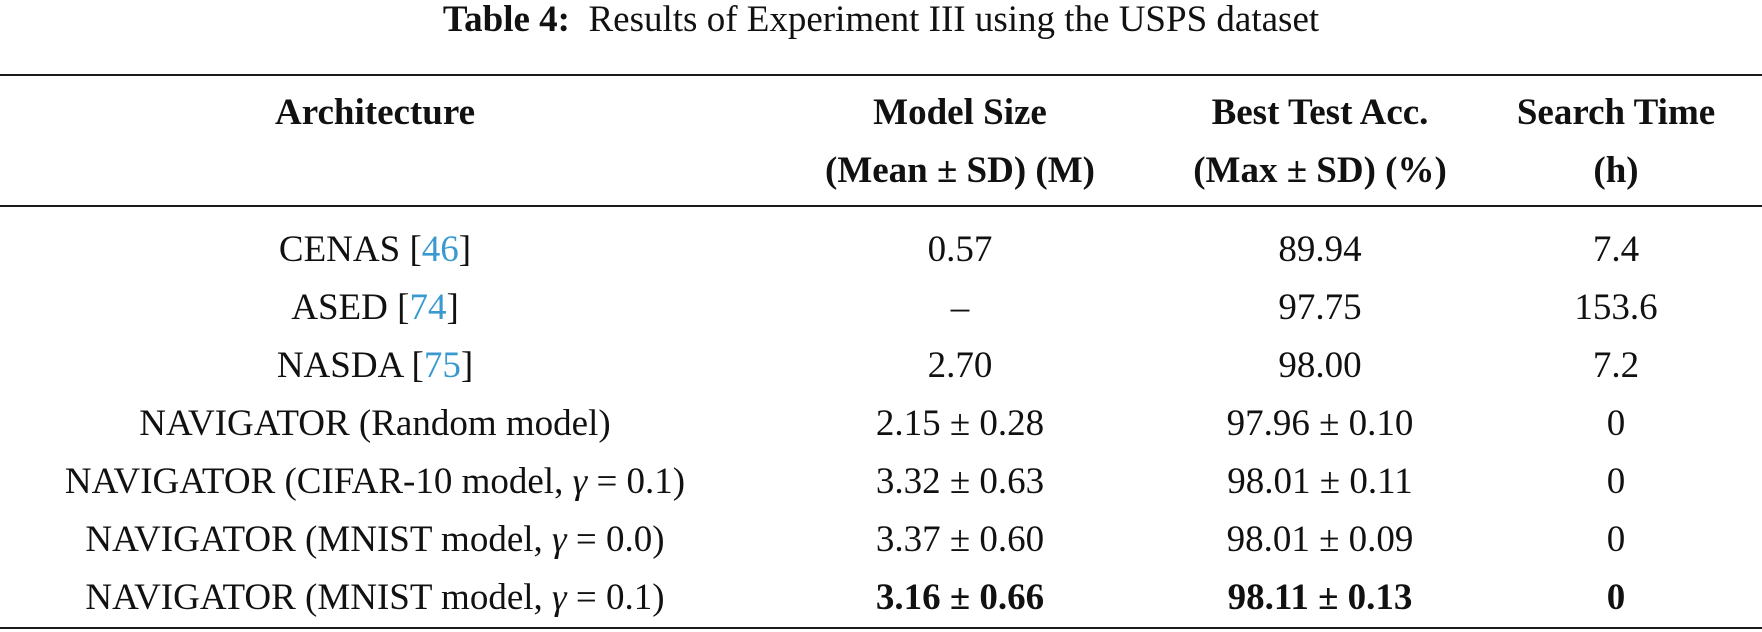  Describe the element at coordinates (1616, 249) in the screenshot. I see `search-time-cell: 7.4` at that location.